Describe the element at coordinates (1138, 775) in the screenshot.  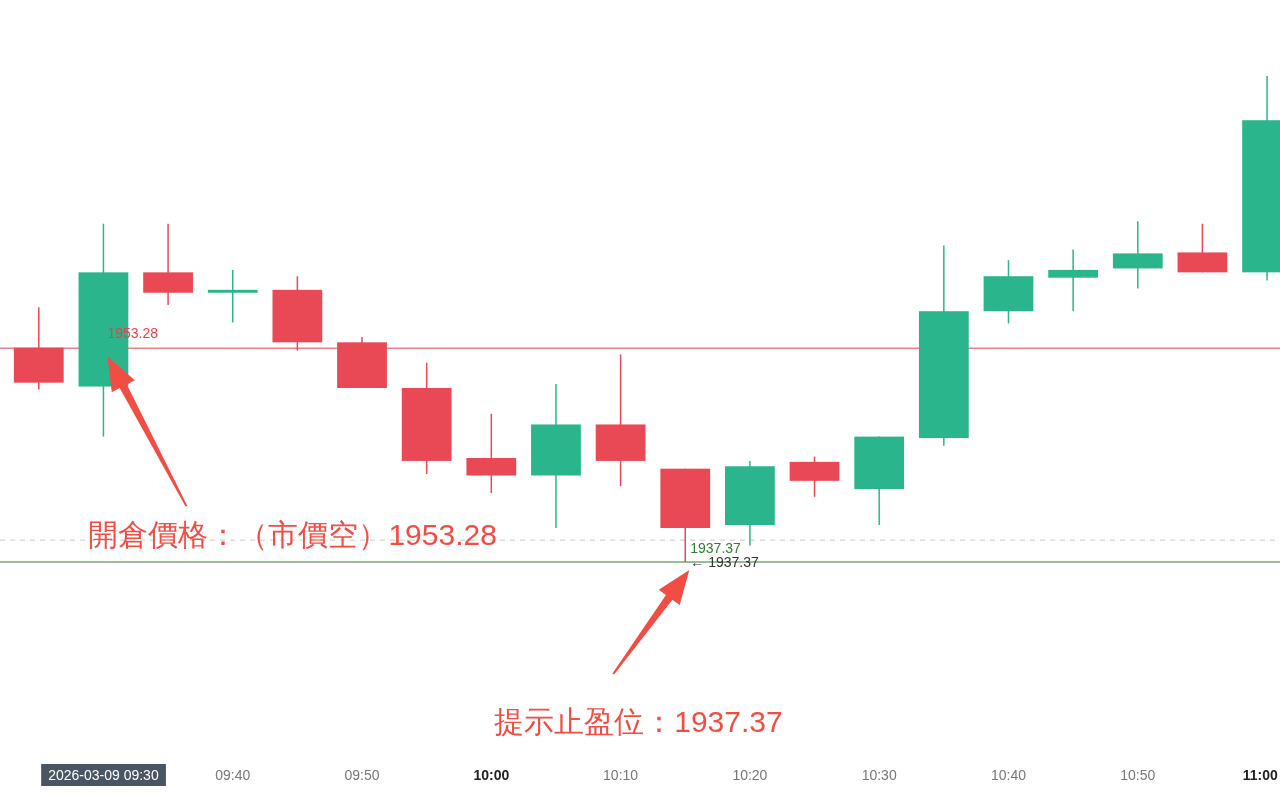
I see `x-tick-label: 10:50` at that location.